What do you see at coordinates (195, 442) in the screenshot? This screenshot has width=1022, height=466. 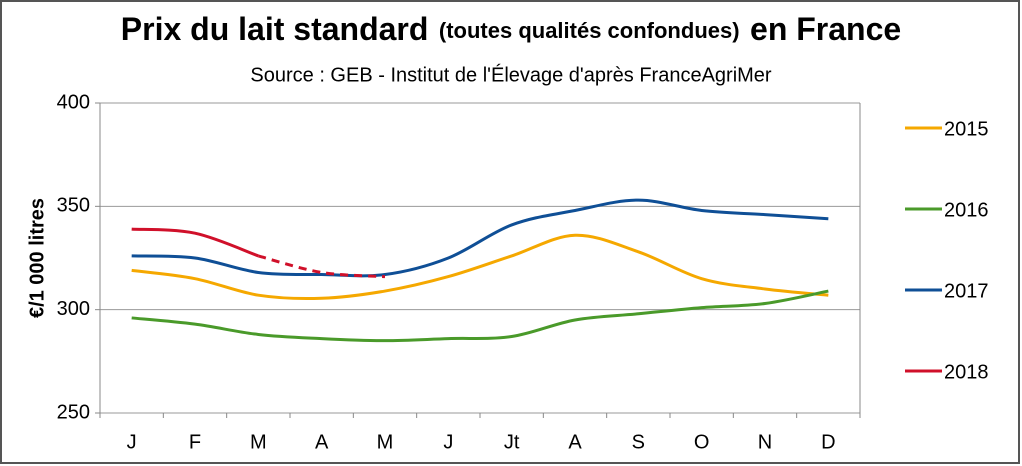 I see `x-tick-label: F` at bounding box center [195, 442].